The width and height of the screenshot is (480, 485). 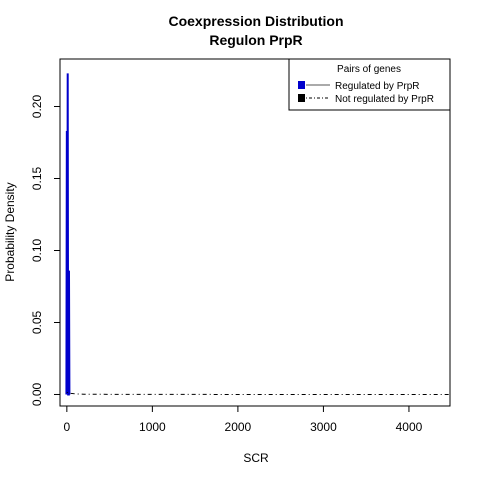 I want to click on x-tick-label: 1000, so click(x=152, y=427).